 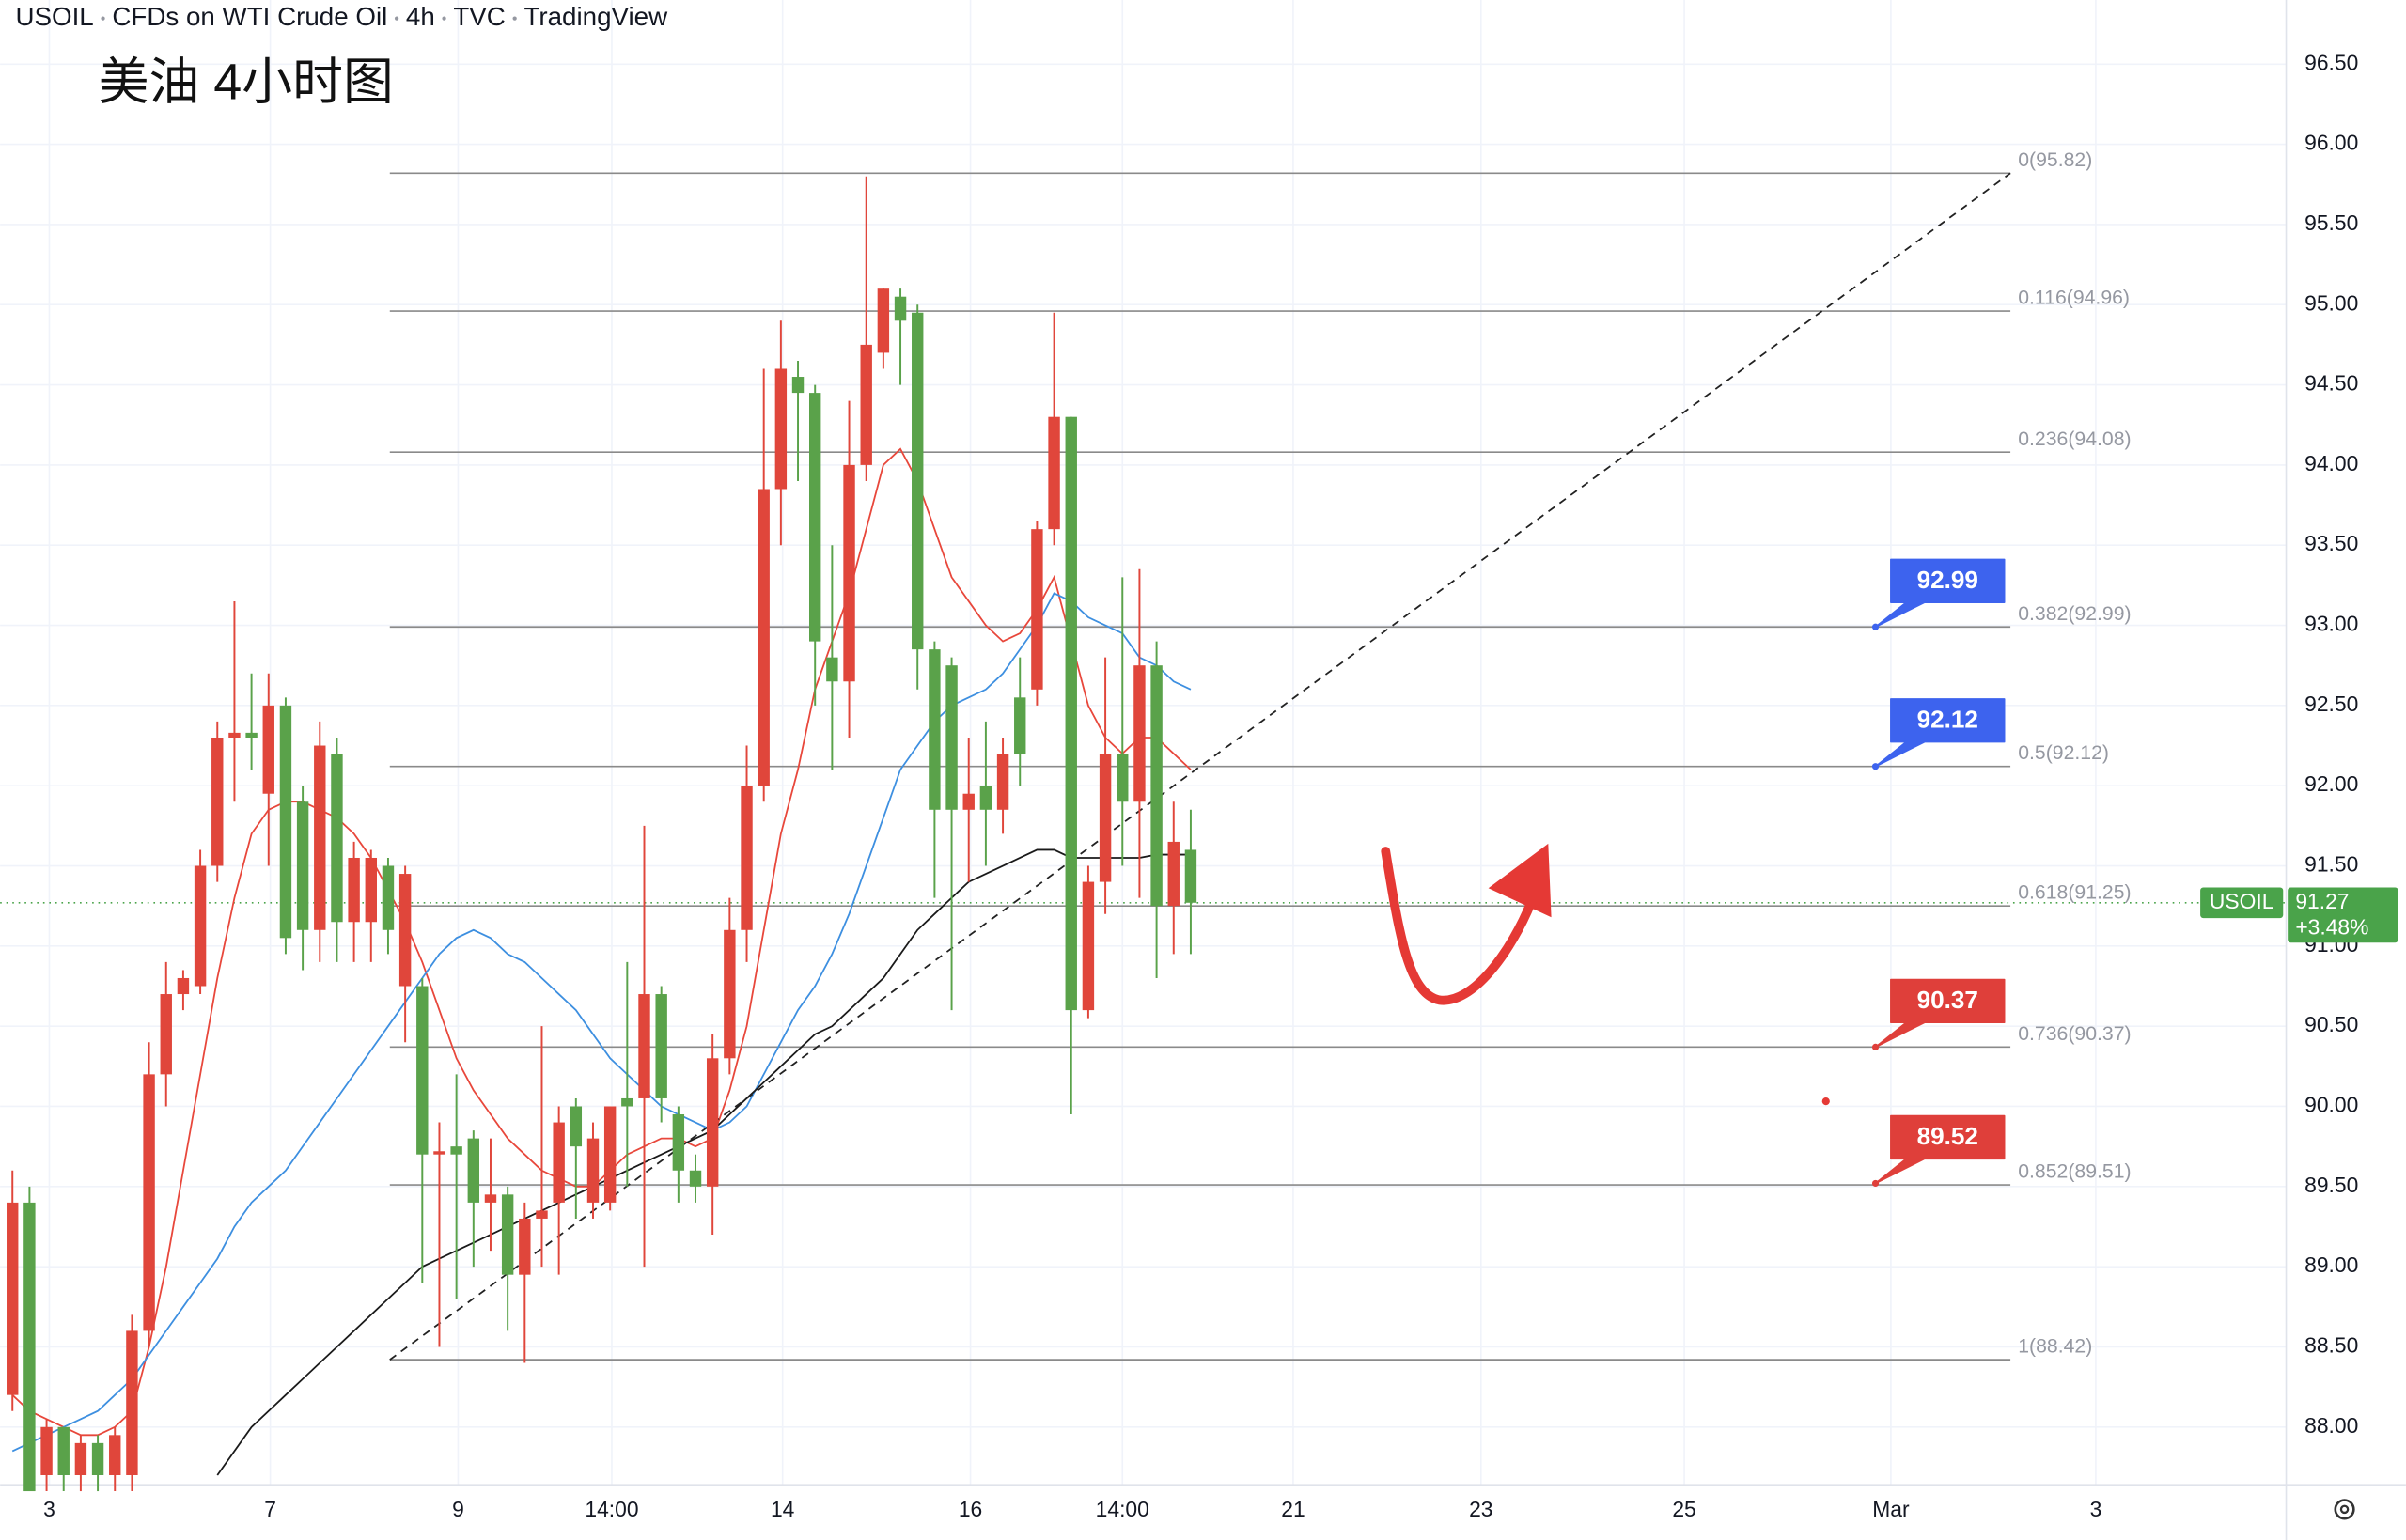 I want to click on header-item: 4h, so click(x=421, y=16).